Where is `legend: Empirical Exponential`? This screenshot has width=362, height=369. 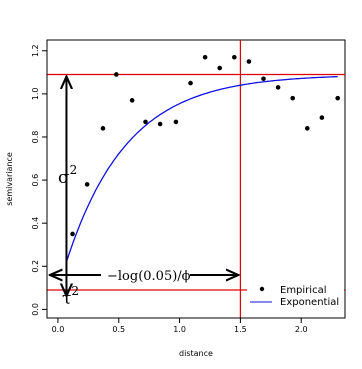
legend: Empirical Exponential is located at coordinates (295, 296).